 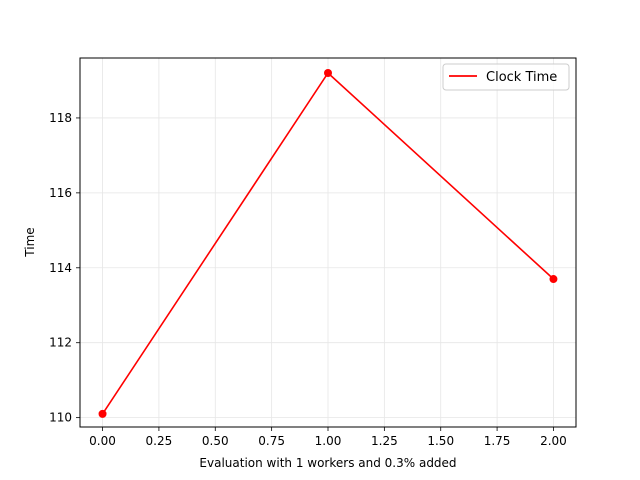 What do you see at coordinates (215, 441) in the screenshot?
I see `x-tick-label: 0.50` at bounding box center [215, 441].